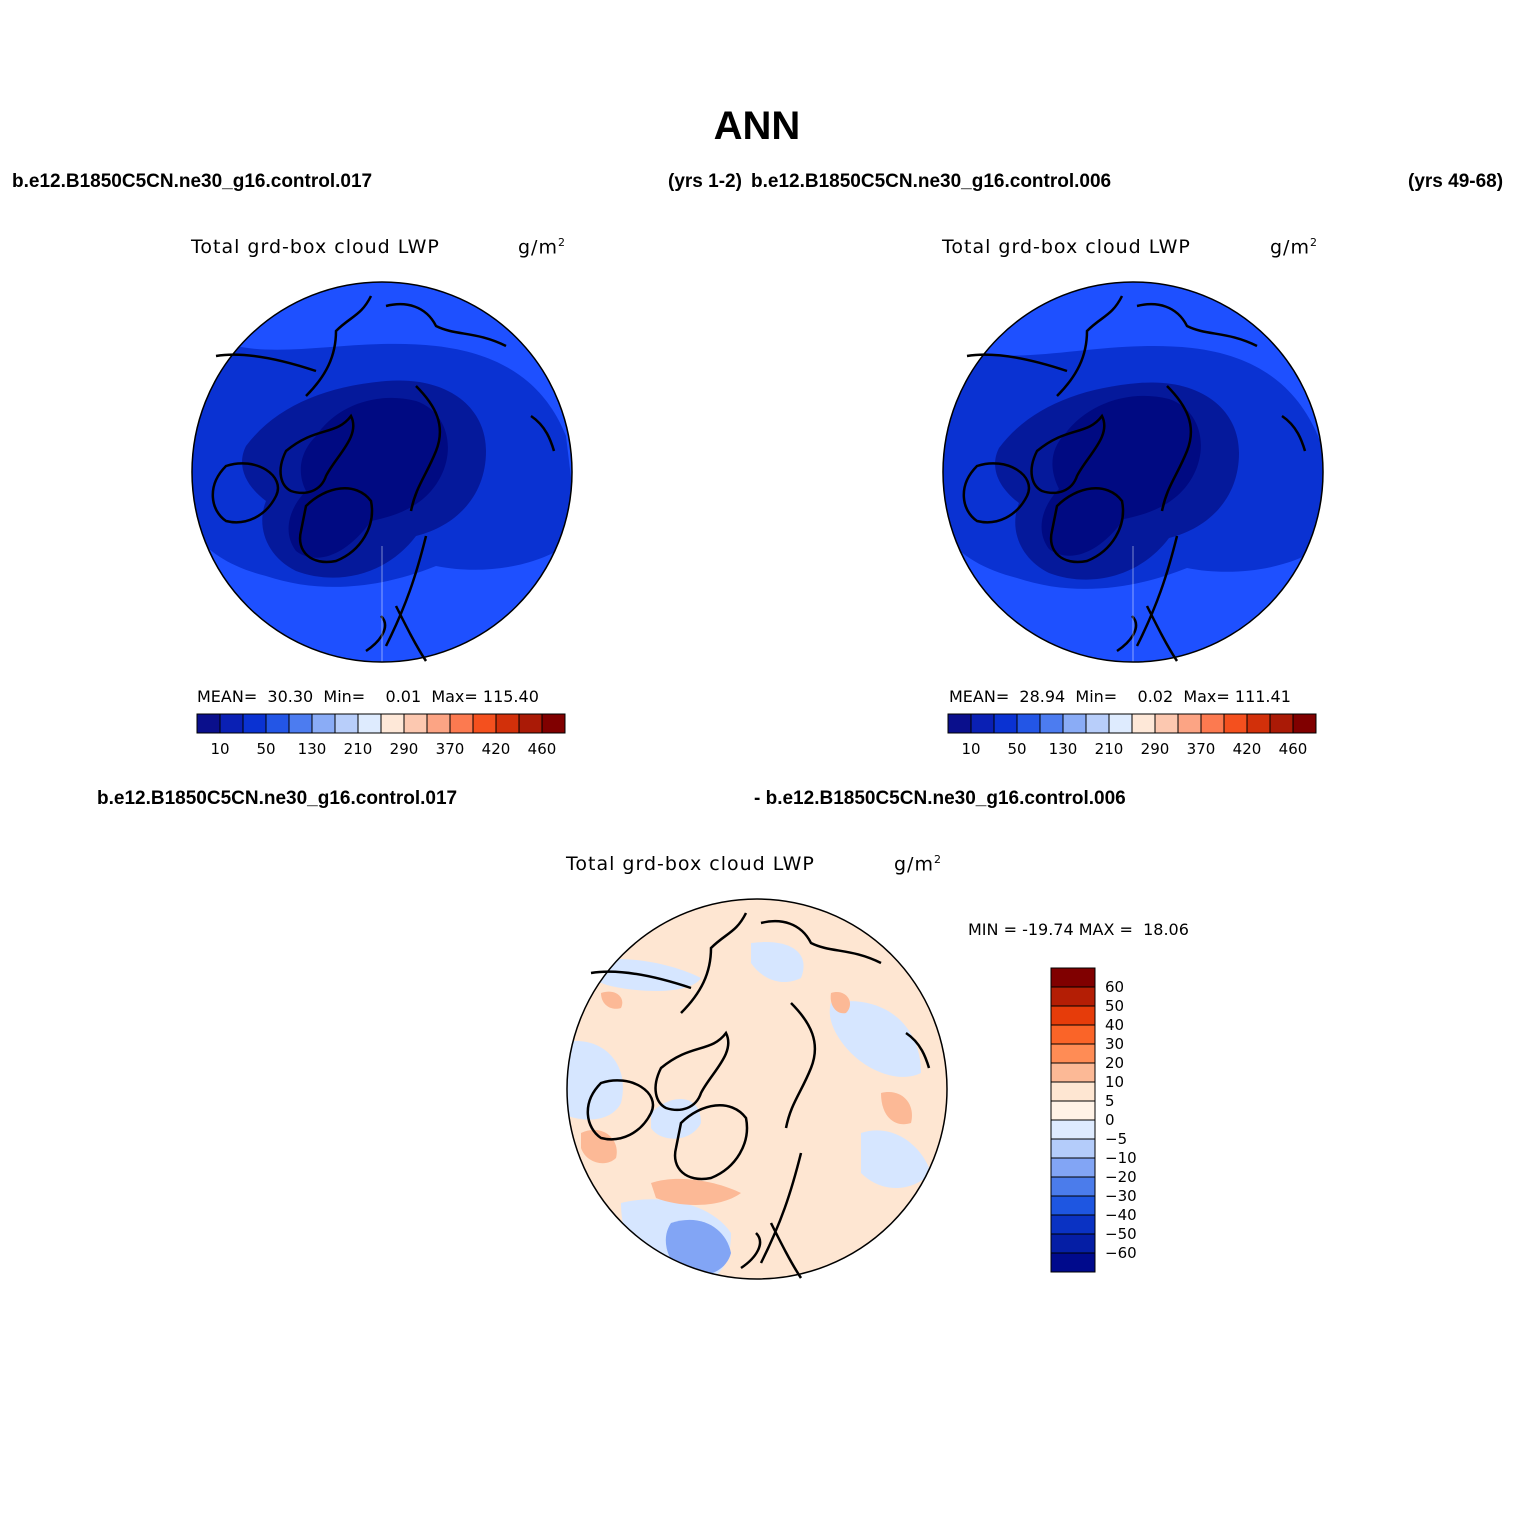 The height and width of the screenshot is (1514, 1514). I want to click on top-left-case-name: b.e12.B1850C5CN.ne30_g16.control.017, so click(192, 181).